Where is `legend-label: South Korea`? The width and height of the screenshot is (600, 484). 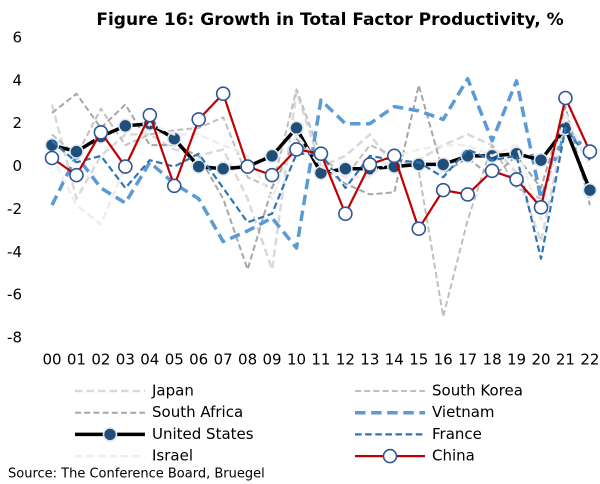
legend-label: South Korea is located at coordinates (477, 391).